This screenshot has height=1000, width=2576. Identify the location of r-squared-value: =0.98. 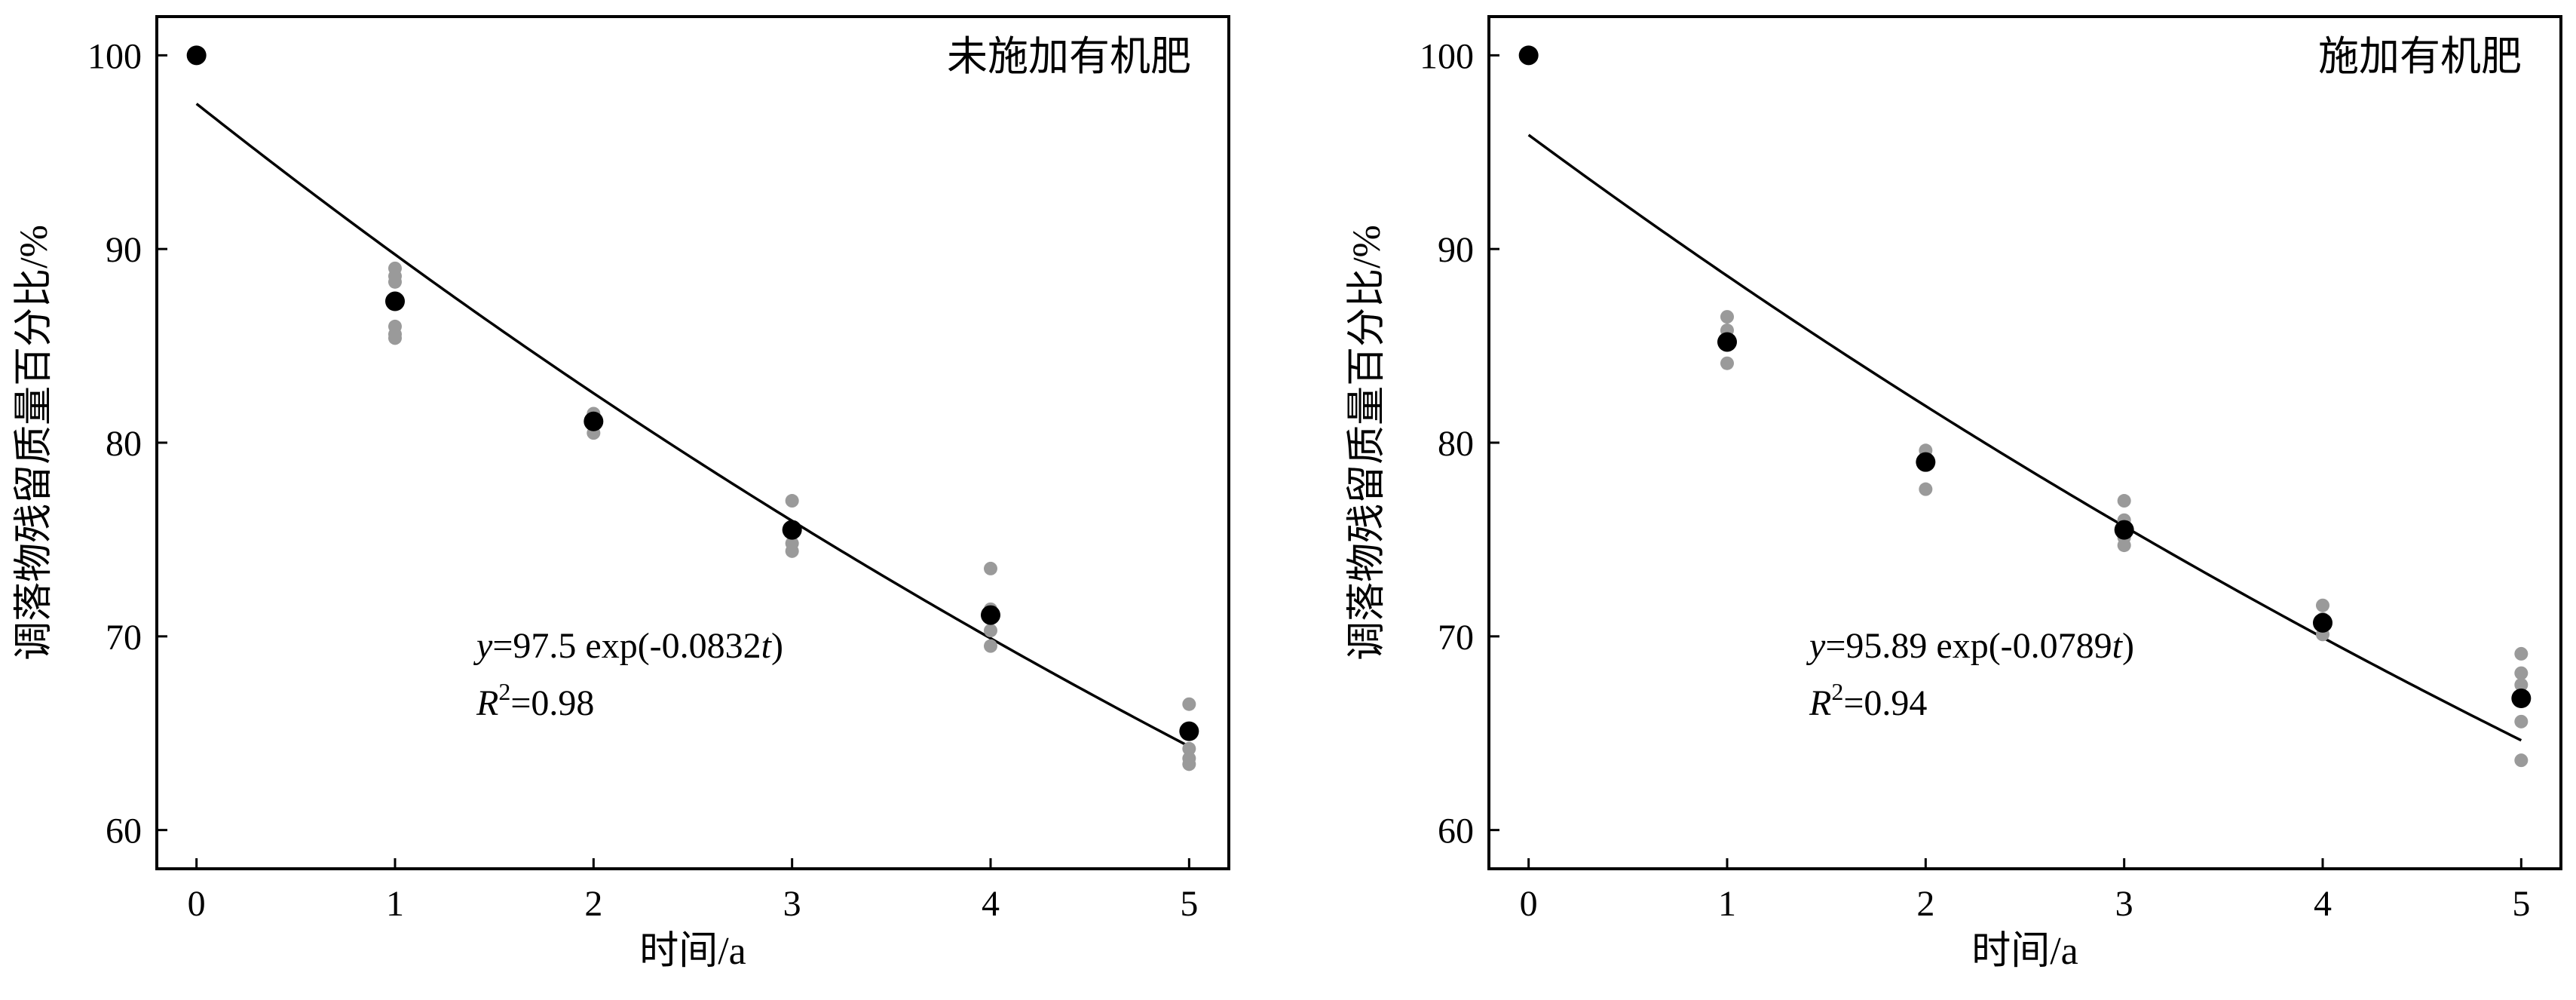
(552, 703).